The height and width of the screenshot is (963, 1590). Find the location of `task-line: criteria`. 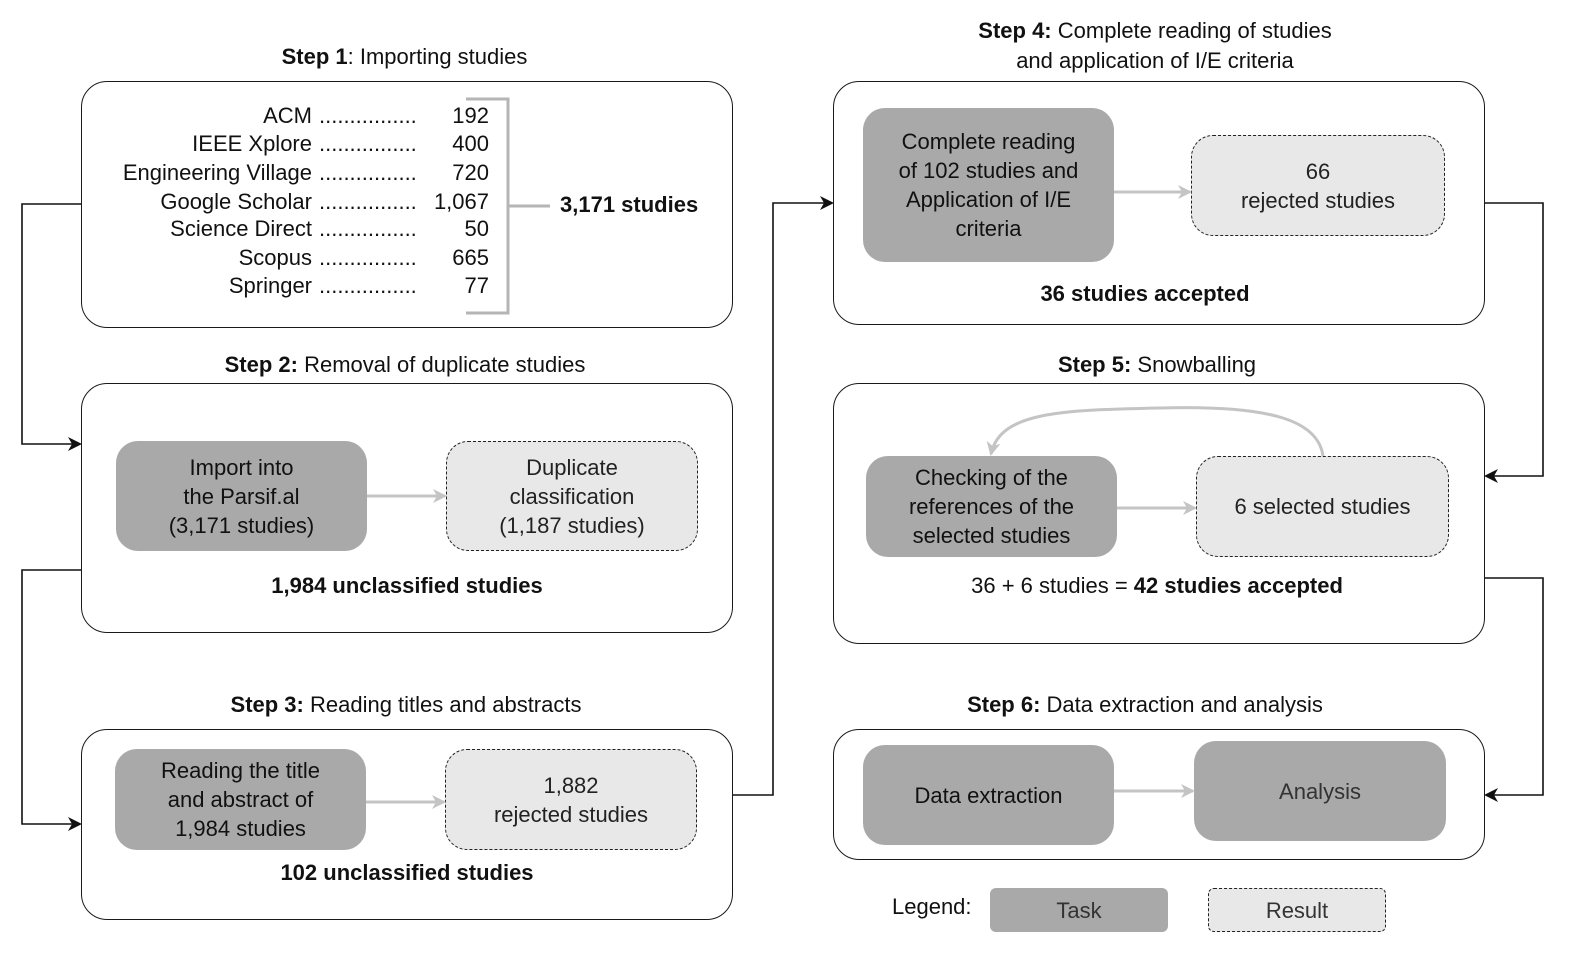

task-line: criteria is located at coordinates (988, 228).